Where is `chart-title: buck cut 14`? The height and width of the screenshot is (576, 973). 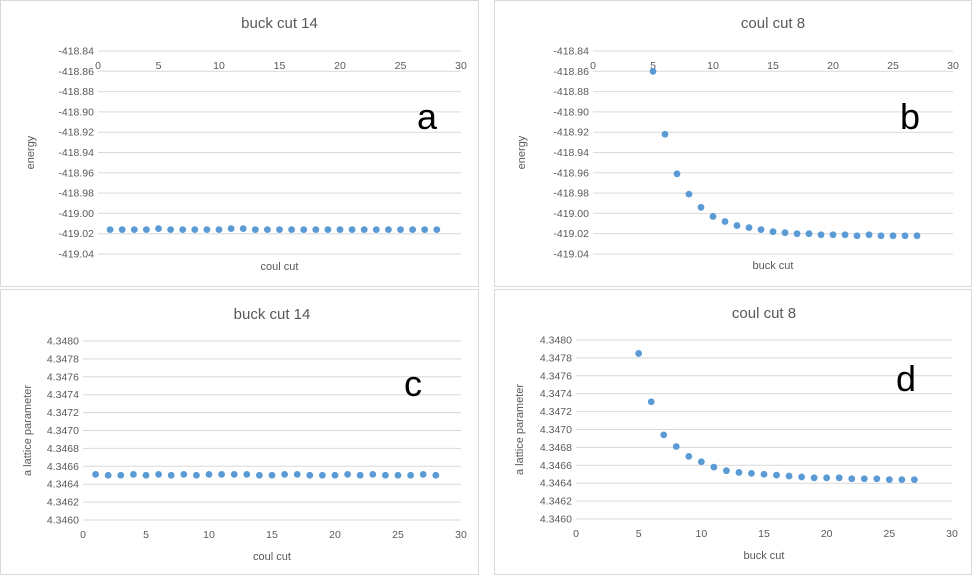 chart-title: buck cut 14 is located at coordinates (272, 314).